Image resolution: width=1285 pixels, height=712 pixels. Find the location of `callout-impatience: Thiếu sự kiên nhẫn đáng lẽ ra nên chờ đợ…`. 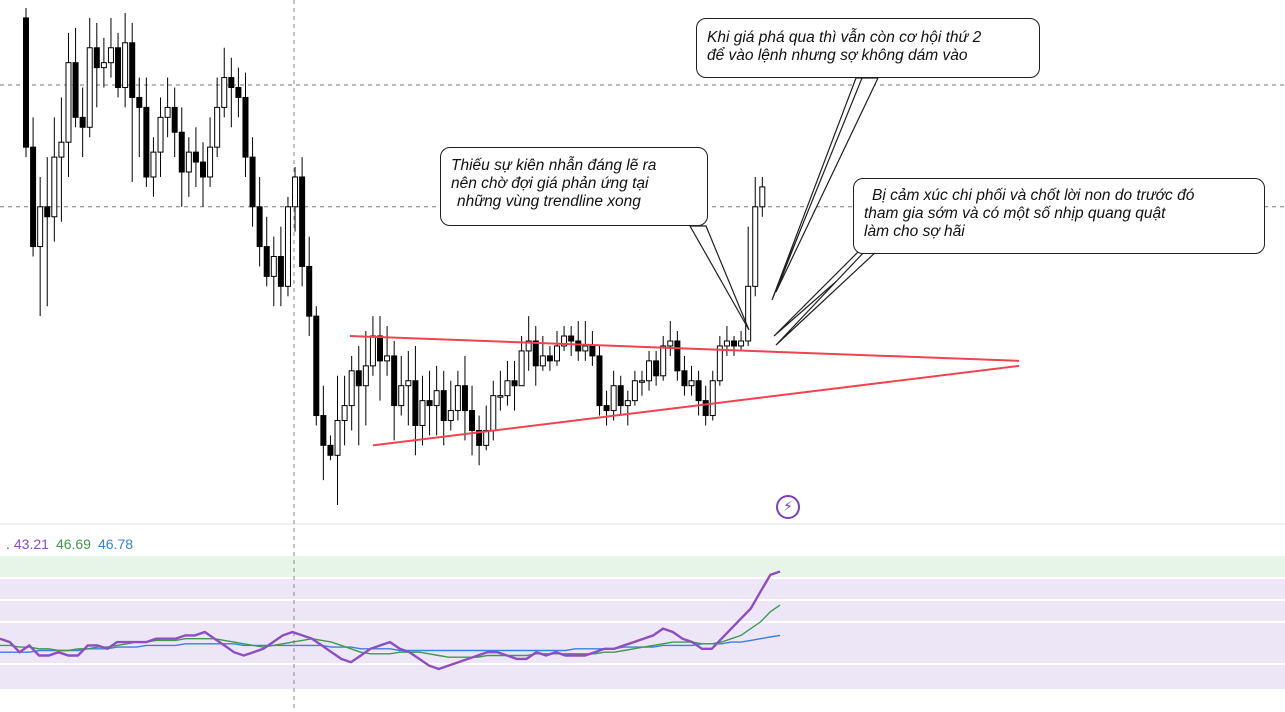

callout-impatience: Thiếu sự kiên nhẫn đáng lẽ ra nên chờ đợ… is located at coordinates (574, 186).